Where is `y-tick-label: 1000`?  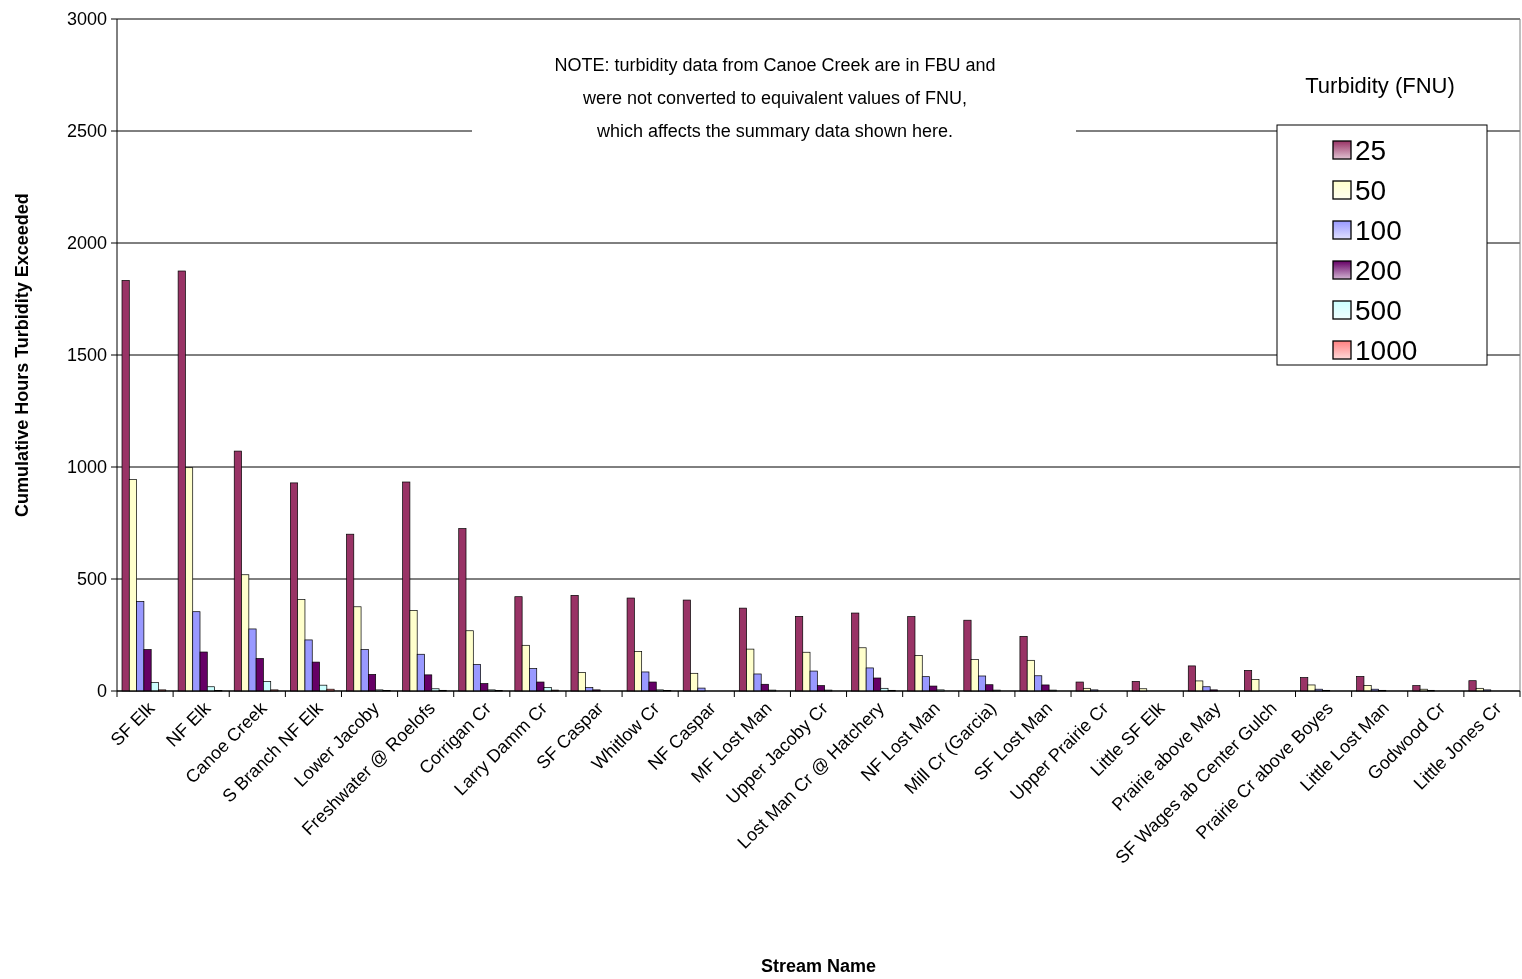 y-tick-label: 1000 is located at coordinates (86, 467).